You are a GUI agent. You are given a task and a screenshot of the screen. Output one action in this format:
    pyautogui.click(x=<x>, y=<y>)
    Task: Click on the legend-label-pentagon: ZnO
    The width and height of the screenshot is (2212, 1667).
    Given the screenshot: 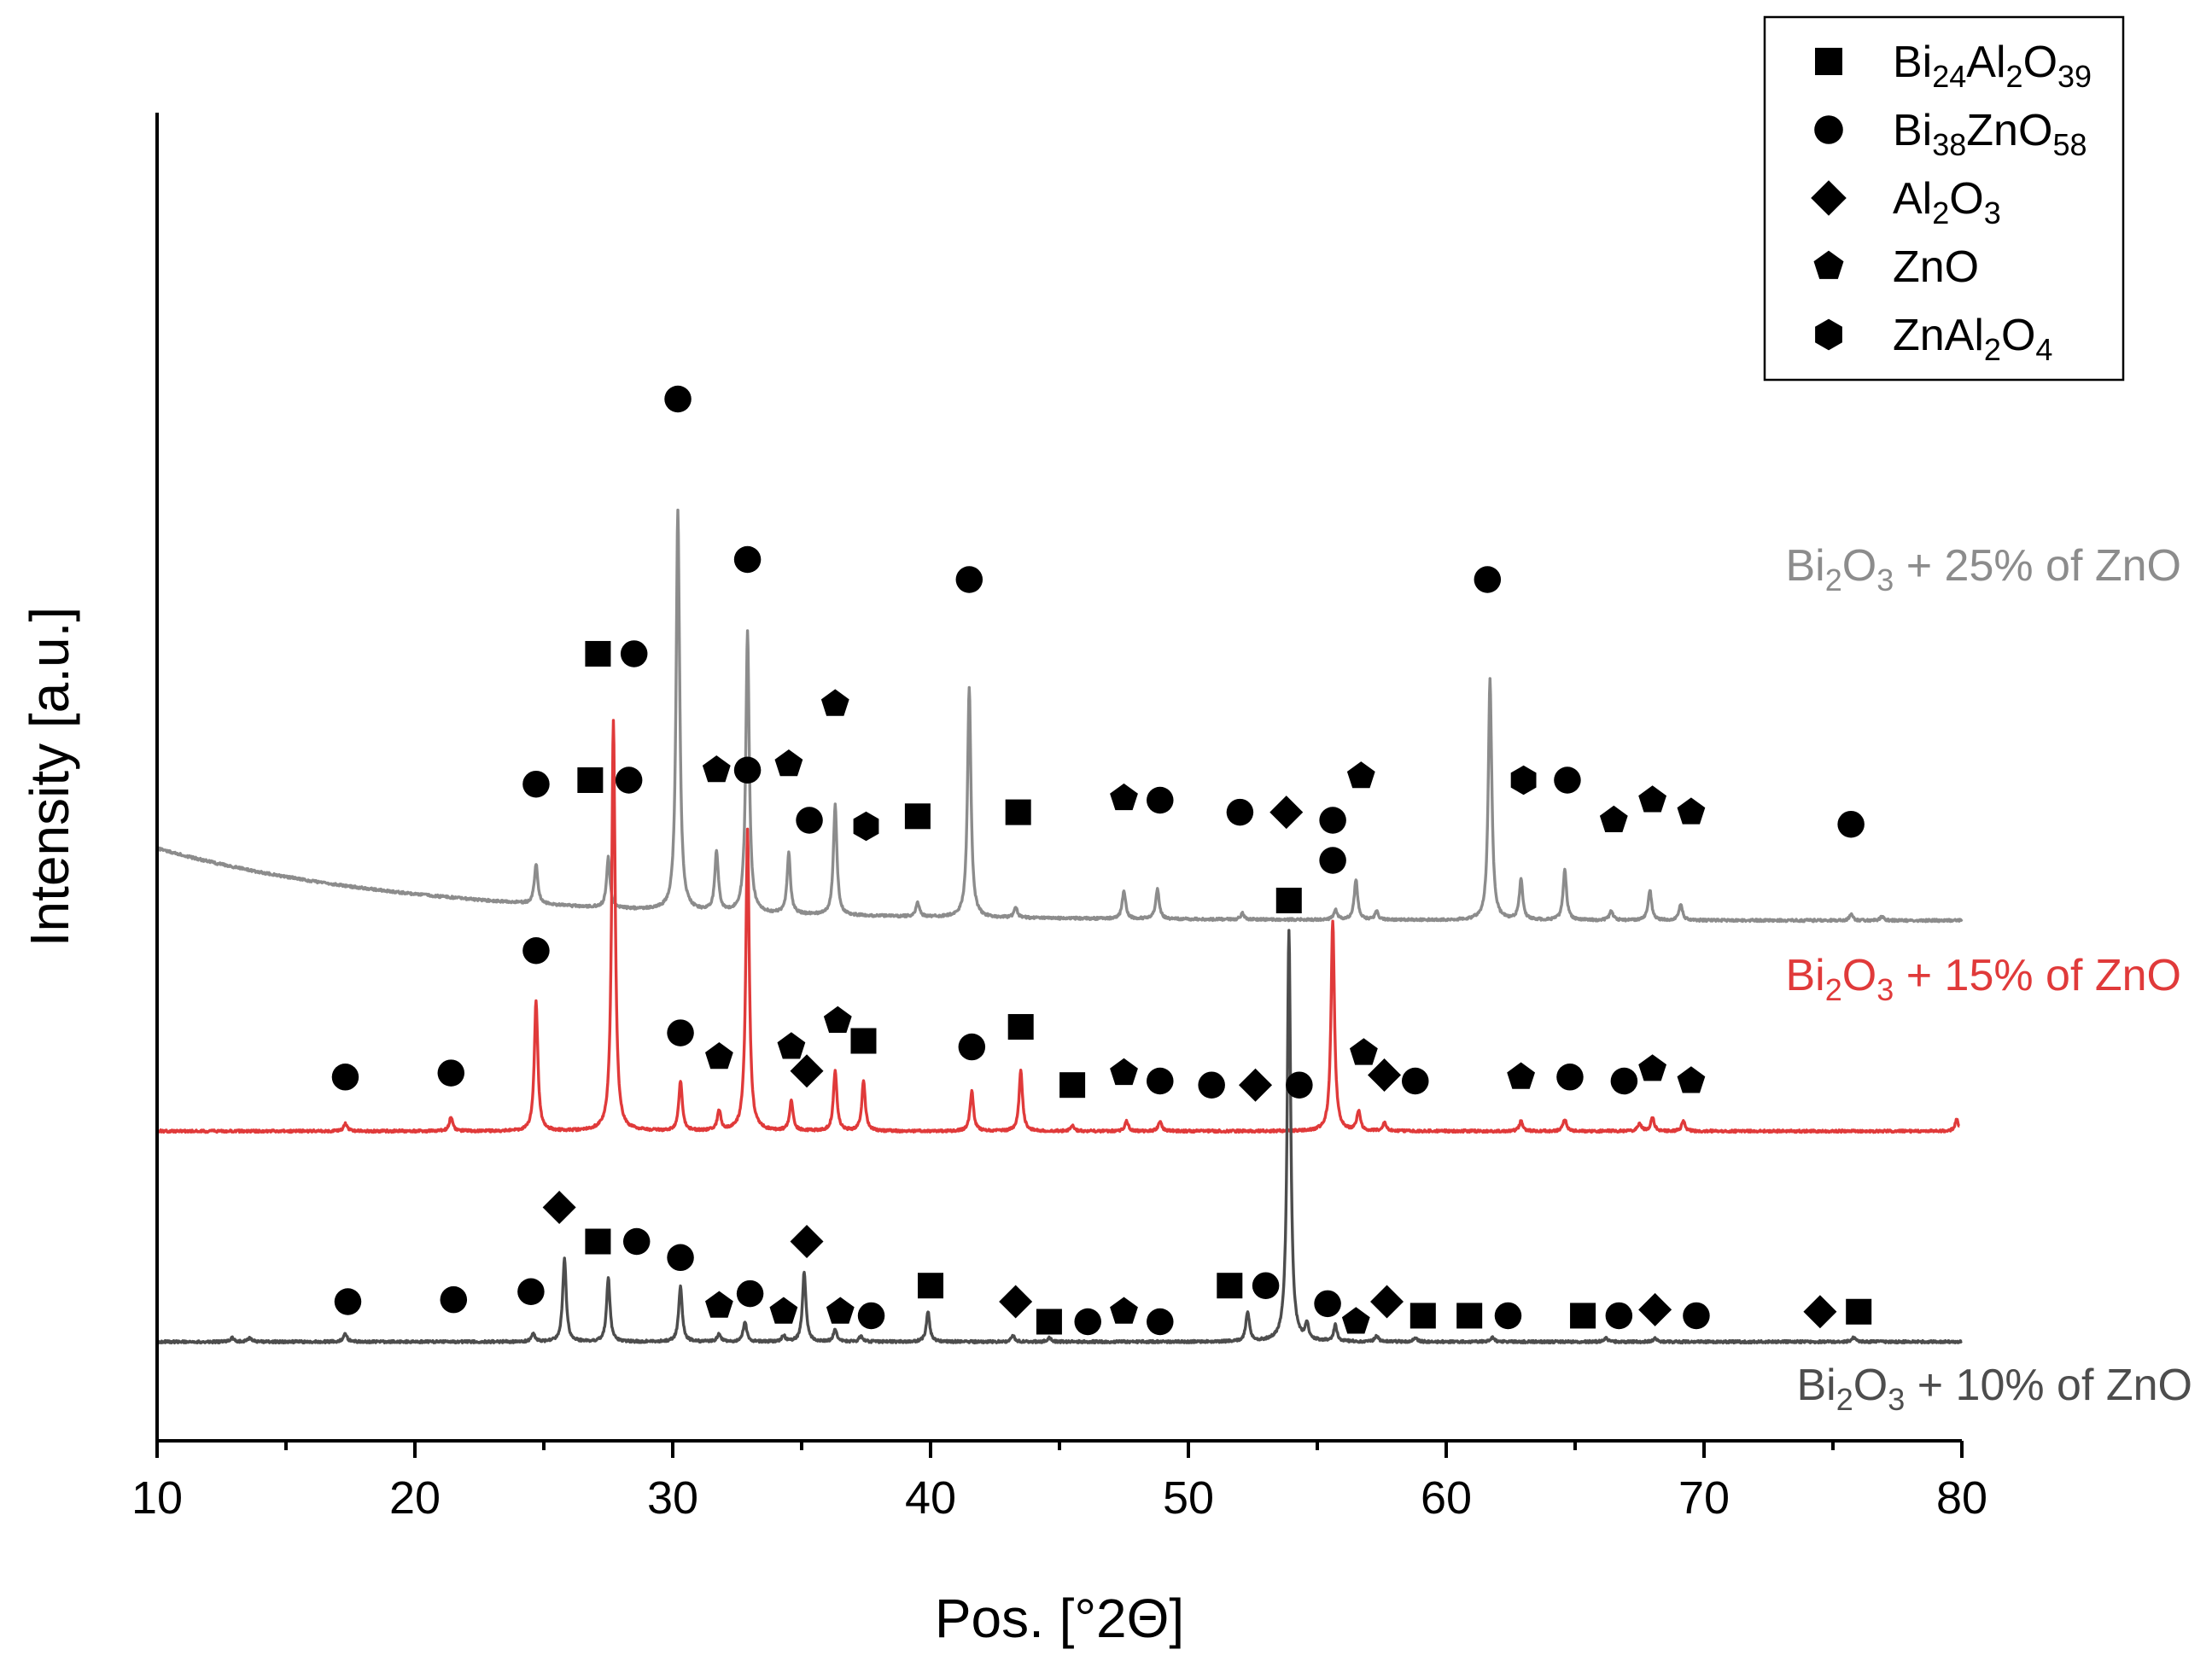 What is the action you would take?
    pyautogui.click(x=1936, y=267)
    